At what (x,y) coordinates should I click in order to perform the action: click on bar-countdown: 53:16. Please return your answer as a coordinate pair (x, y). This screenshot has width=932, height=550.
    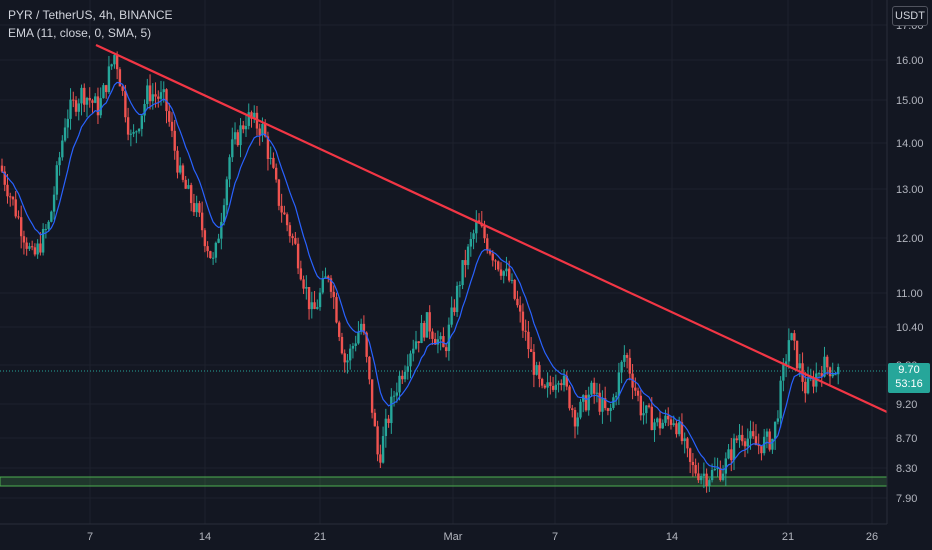
    Looking at the image, I should click on (909, 384).